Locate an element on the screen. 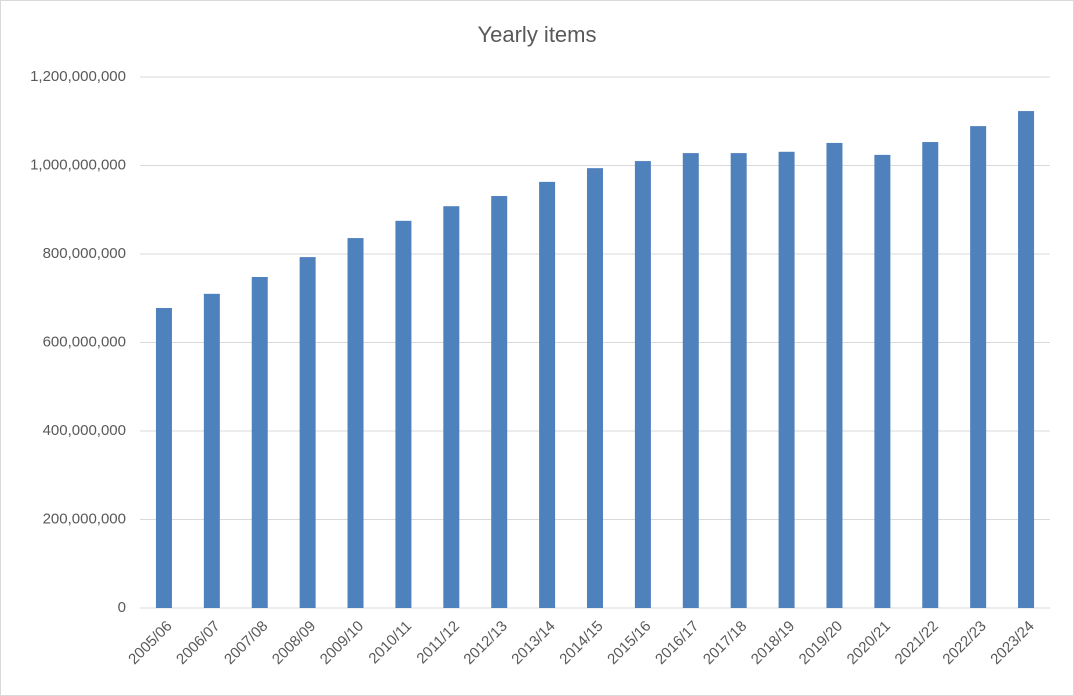 The width and height of the screenshot is (1074, 696). y-tick-label: 800,000,000 is located at coordinates (84, 253).